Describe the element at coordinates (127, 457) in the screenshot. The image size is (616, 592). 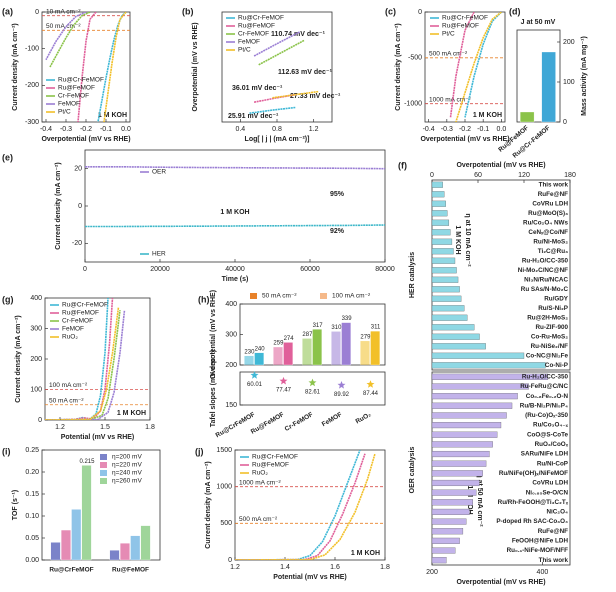
I see `legend-label: η=200 mV` at that location.